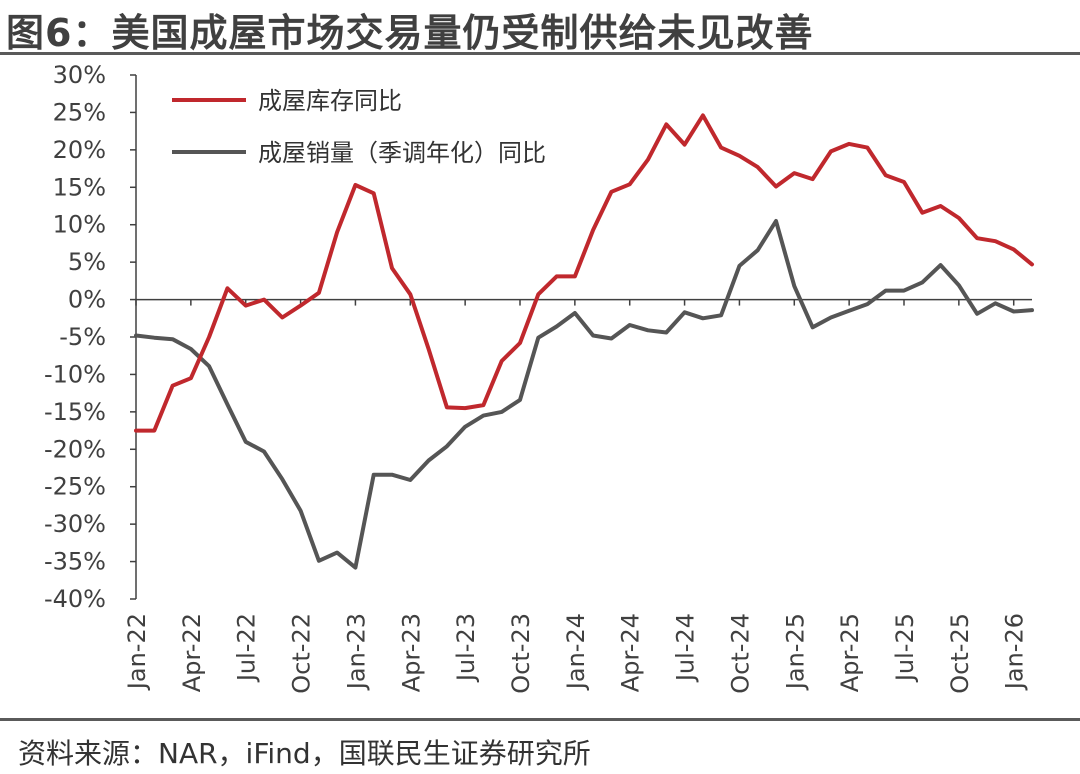  What do you see at coordinates (247, 648) in the screenshot?
I see `x-tick-label: Jul-22` at bounding box center [247, 648].